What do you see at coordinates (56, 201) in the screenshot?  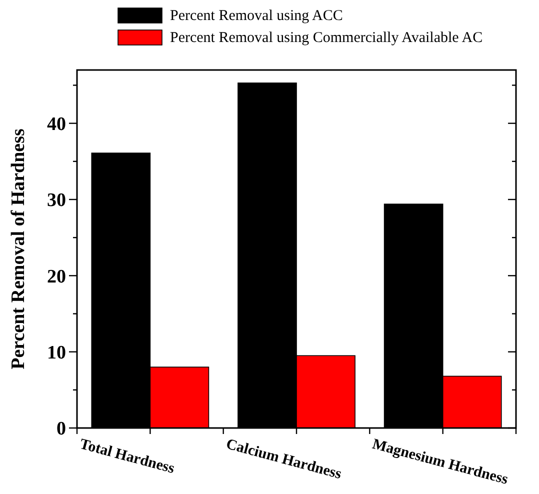 I see `y-tick-label: 30` at bounding box center [56, 201].